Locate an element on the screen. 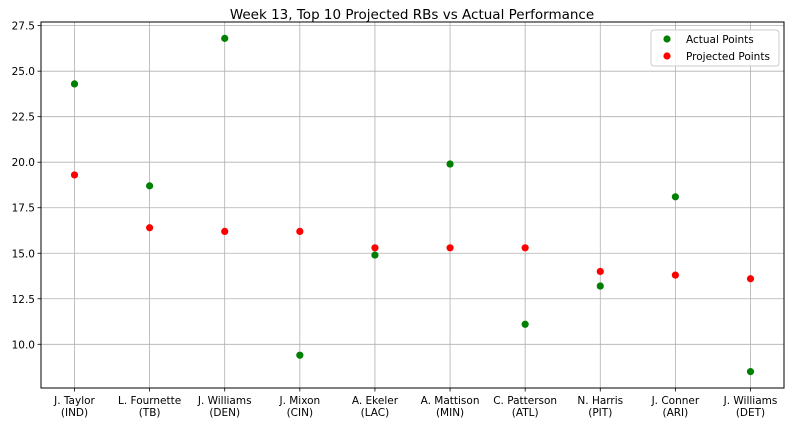 The height and width of the screenshot is (425, 792). y-tick-label: 27.5 is located at coordinates (23, 27).